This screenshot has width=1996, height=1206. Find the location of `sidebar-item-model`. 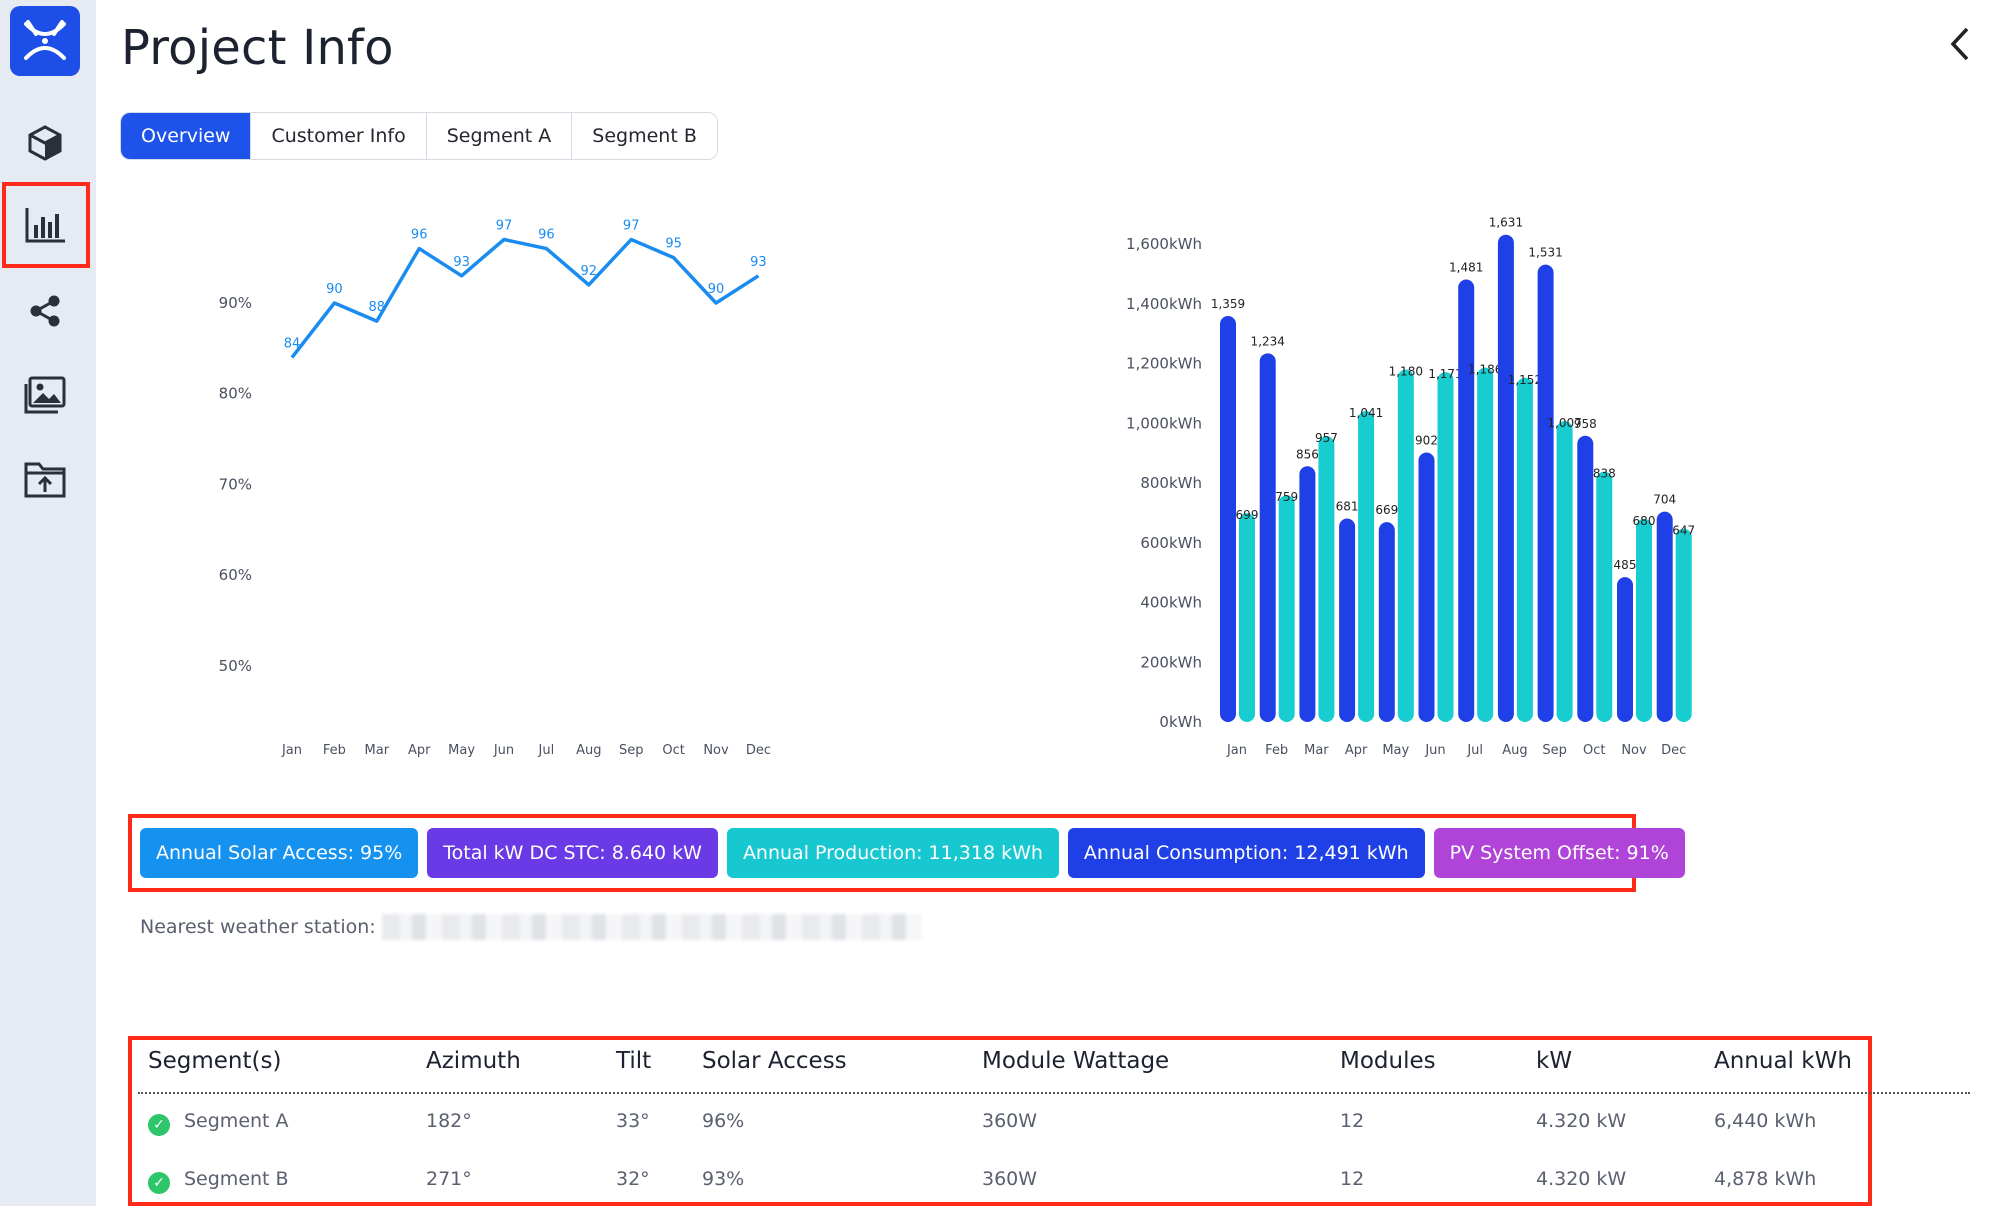

sidebar-item-model is located at coordinates (45, 143).